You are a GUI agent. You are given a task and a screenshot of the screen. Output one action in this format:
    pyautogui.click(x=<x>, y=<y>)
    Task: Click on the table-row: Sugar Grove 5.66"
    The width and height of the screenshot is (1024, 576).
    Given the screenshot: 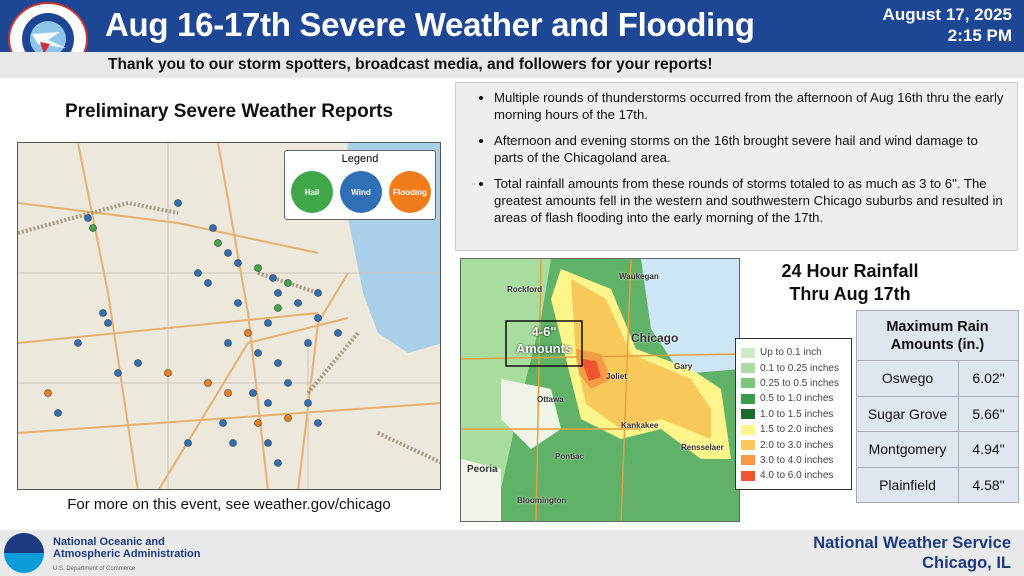 What is the action you would take?
    pyautogui.click(x=937, y=413)
    